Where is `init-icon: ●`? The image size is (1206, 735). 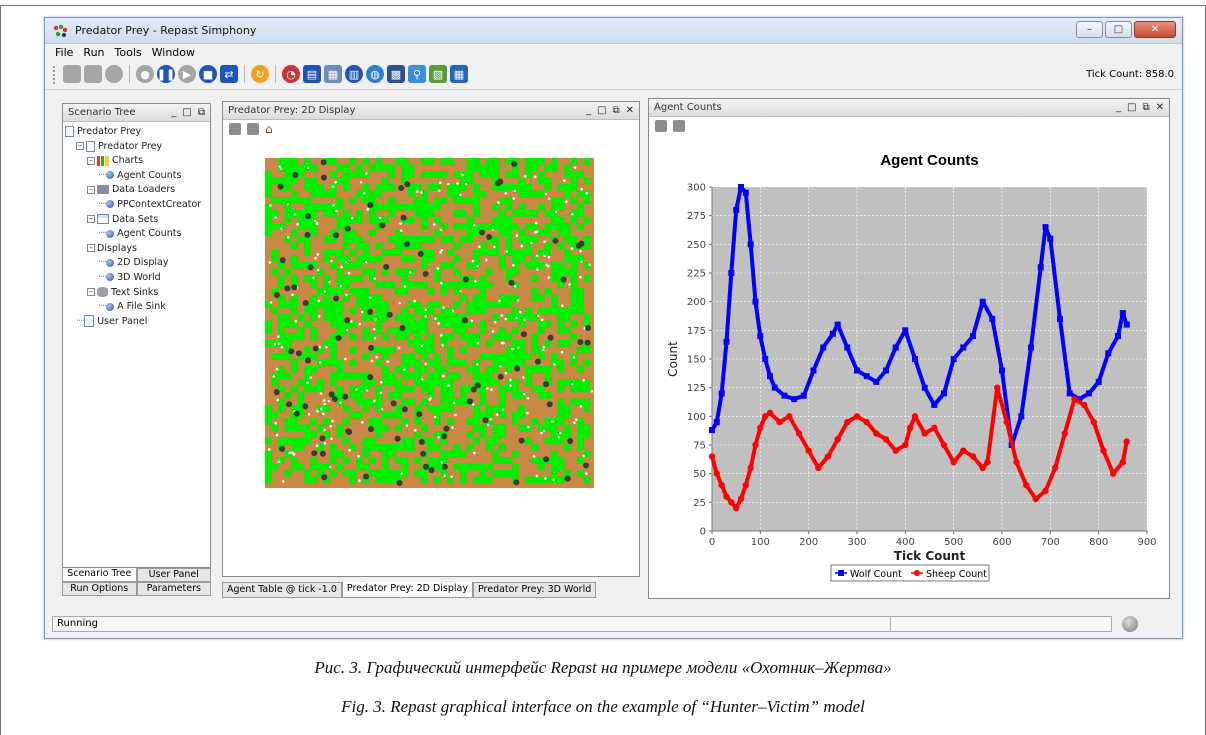
init-icon: ● is located at coordinates (145, 74).